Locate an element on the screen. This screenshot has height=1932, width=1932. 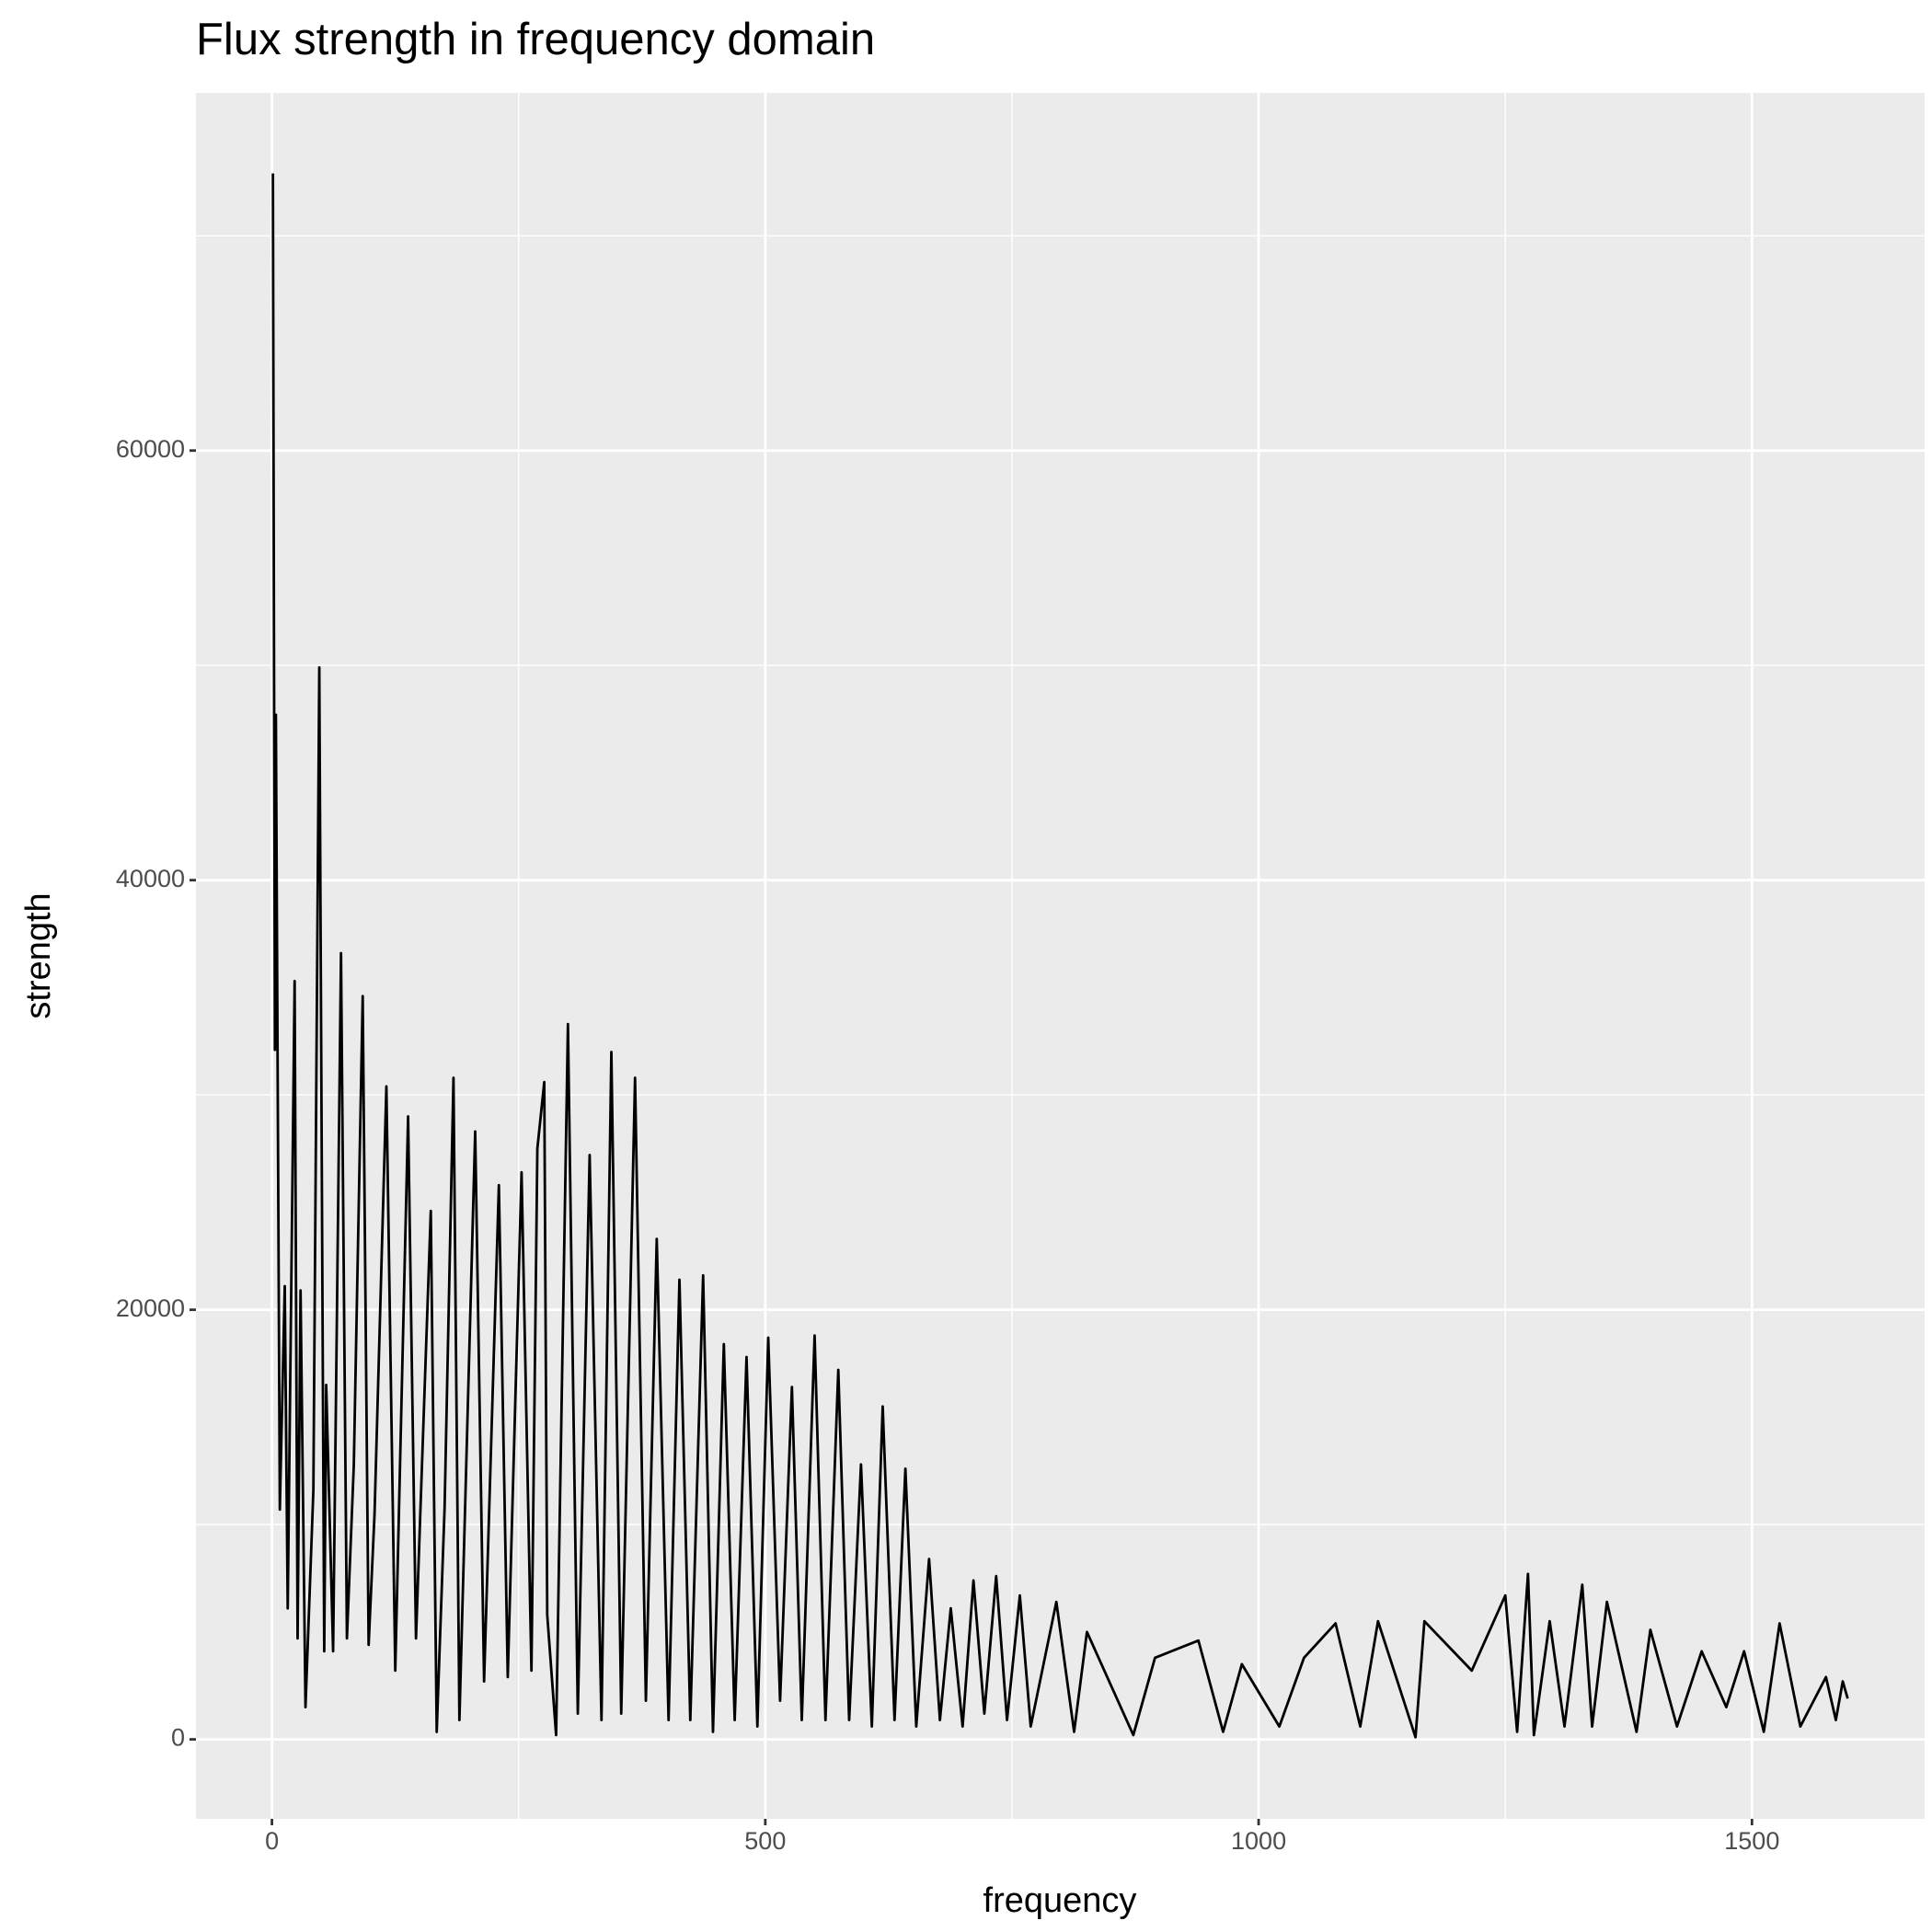
x-tick-label: 500 is located at coordinates (765, 1841).